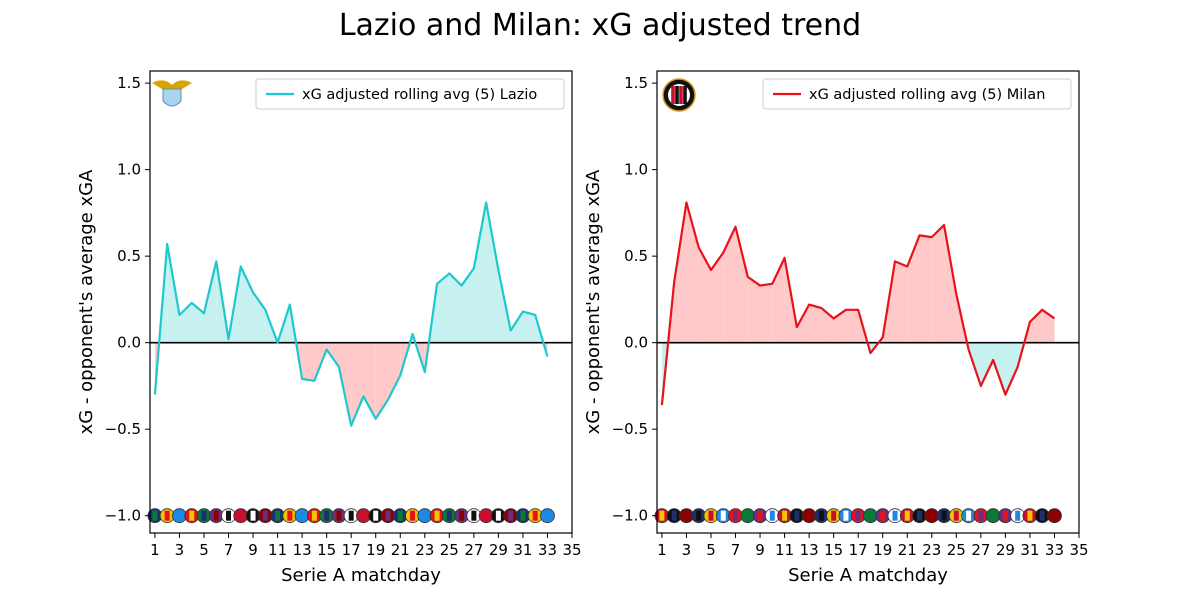 The width and height of the screenshot is (1200, 600). I want to click on x-tick-label: 23, so click(424, 550).